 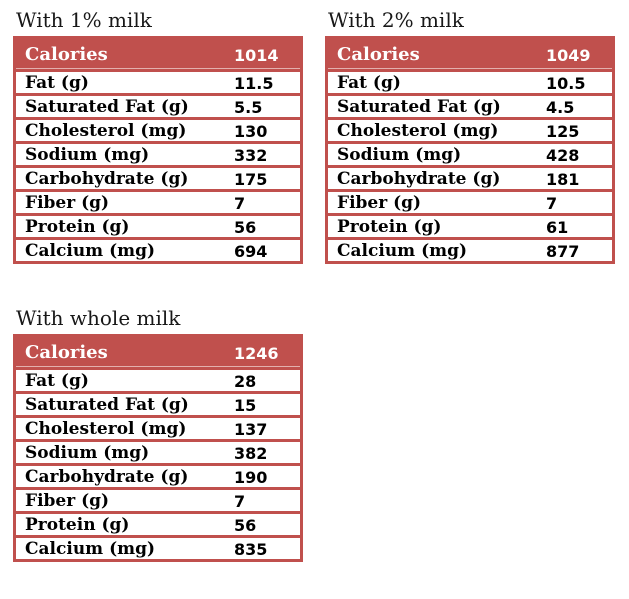 What do you see at coordinates (98, 318) in the screenshot?
I see `table-title-whole-milk: With whole milk` at bounding box center [98, 318].